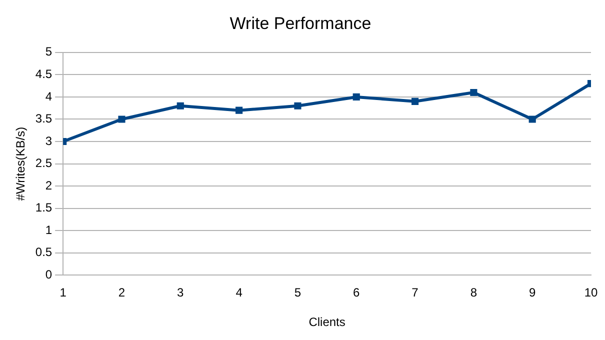 The image size is (605, 340). What do you see at coordinates (415, 293) in the screenshot?
I see `x-tick-label: 7` at bounding box center [415, 293].